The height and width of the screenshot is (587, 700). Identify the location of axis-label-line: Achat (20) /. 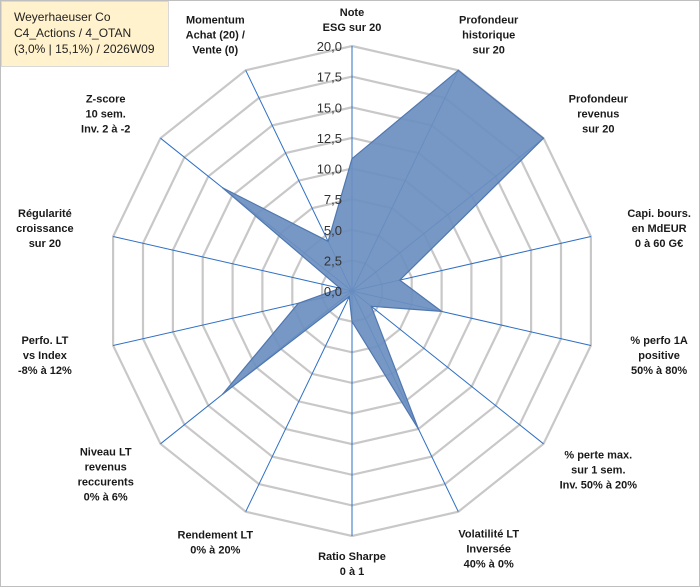
(215, 35).